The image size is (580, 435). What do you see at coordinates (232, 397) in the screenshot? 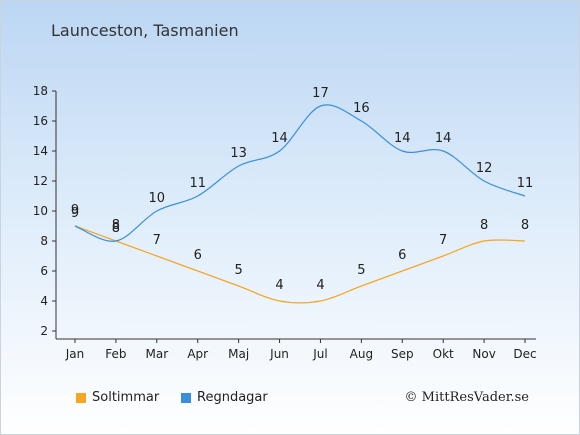
I see `legend-label-rain: Regndagar` at bounding box center [232, 397].